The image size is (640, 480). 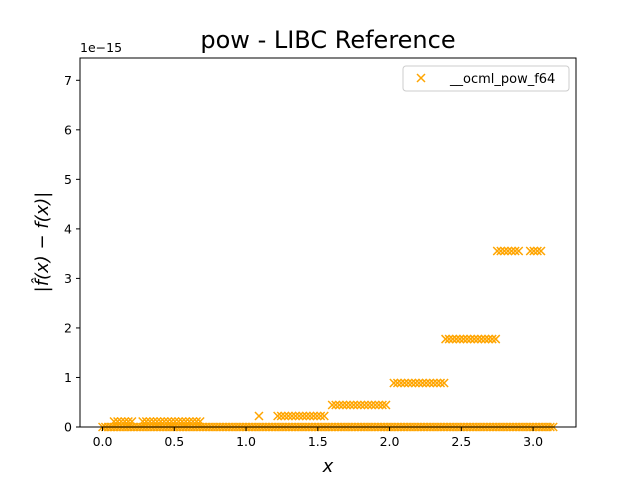 I want to click on y-tick-label: 5, so click(x=68, y=179).